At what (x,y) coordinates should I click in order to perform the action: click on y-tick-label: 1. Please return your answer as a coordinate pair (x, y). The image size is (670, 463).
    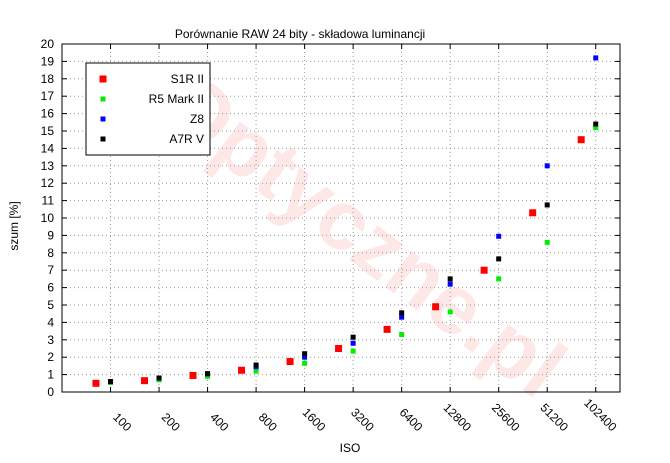
    Looking at the image, I should click on (50, 375).